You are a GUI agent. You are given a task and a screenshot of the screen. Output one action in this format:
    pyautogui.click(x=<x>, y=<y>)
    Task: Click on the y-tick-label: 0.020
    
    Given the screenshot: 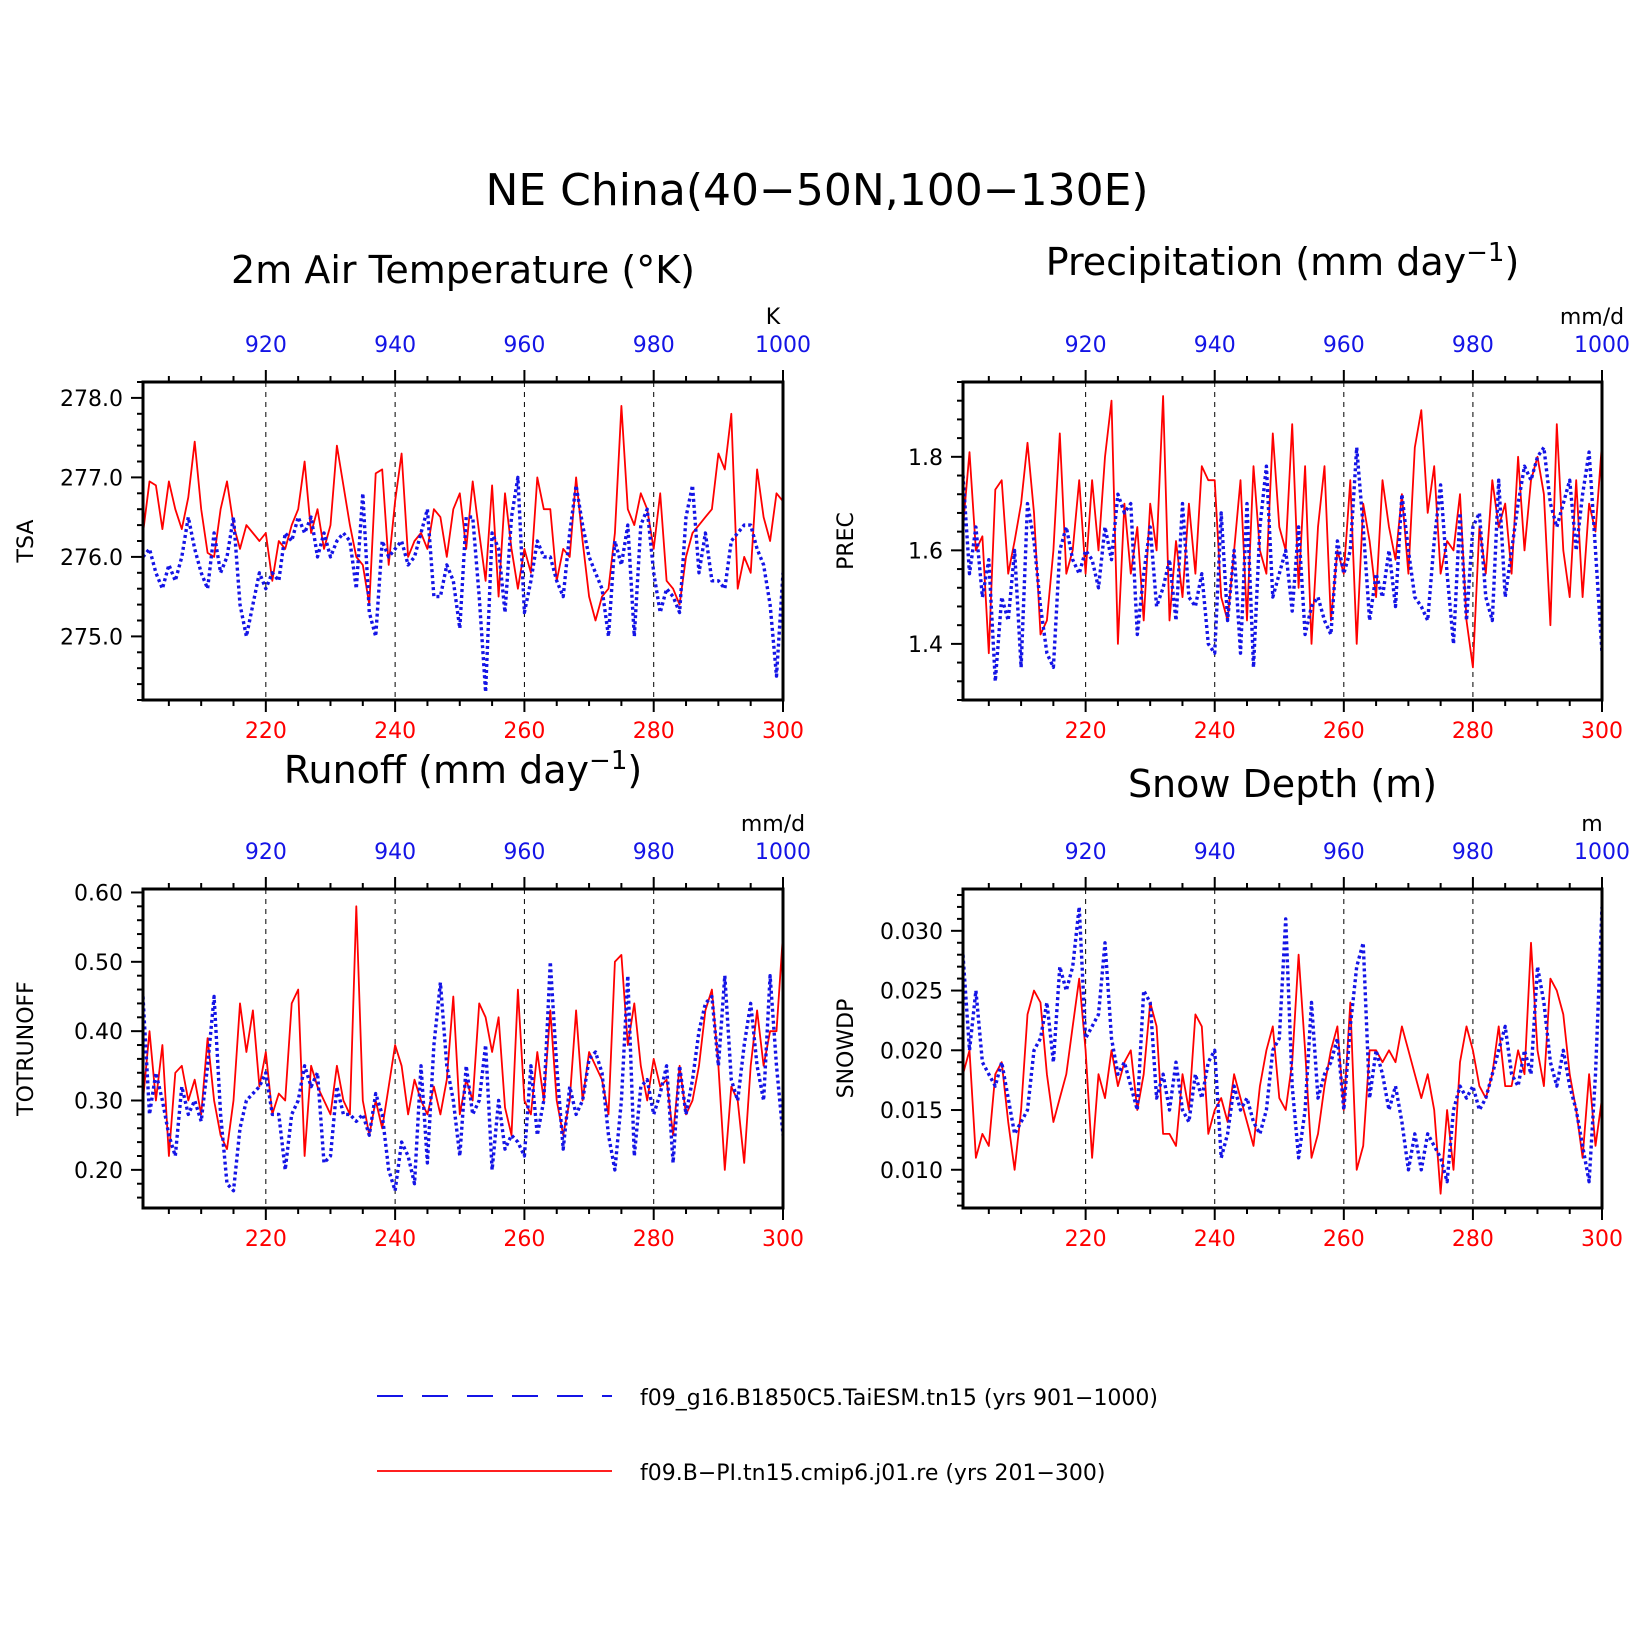 What is the action you would take?
    pyautogui.click(x=911, y=1051)
    